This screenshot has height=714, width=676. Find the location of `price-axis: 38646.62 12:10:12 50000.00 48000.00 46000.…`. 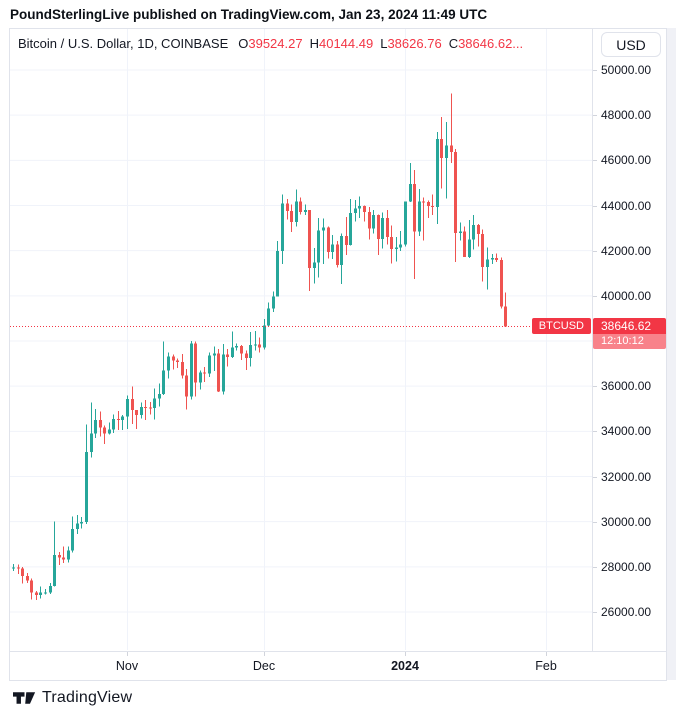

price-axis: 38646.62 12:10:12 50000.00 48000.00 46000.… is located at coordinates (629, 340).